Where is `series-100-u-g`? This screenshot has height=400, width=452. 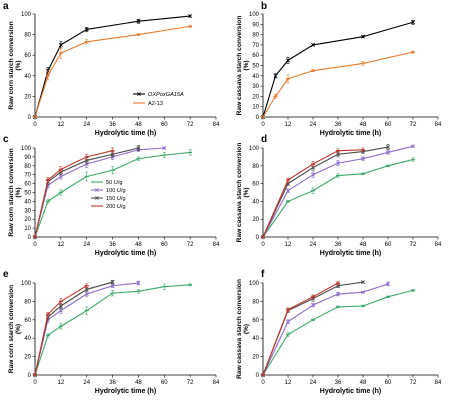
series-100-u-g is located at coordinates (100, 192).